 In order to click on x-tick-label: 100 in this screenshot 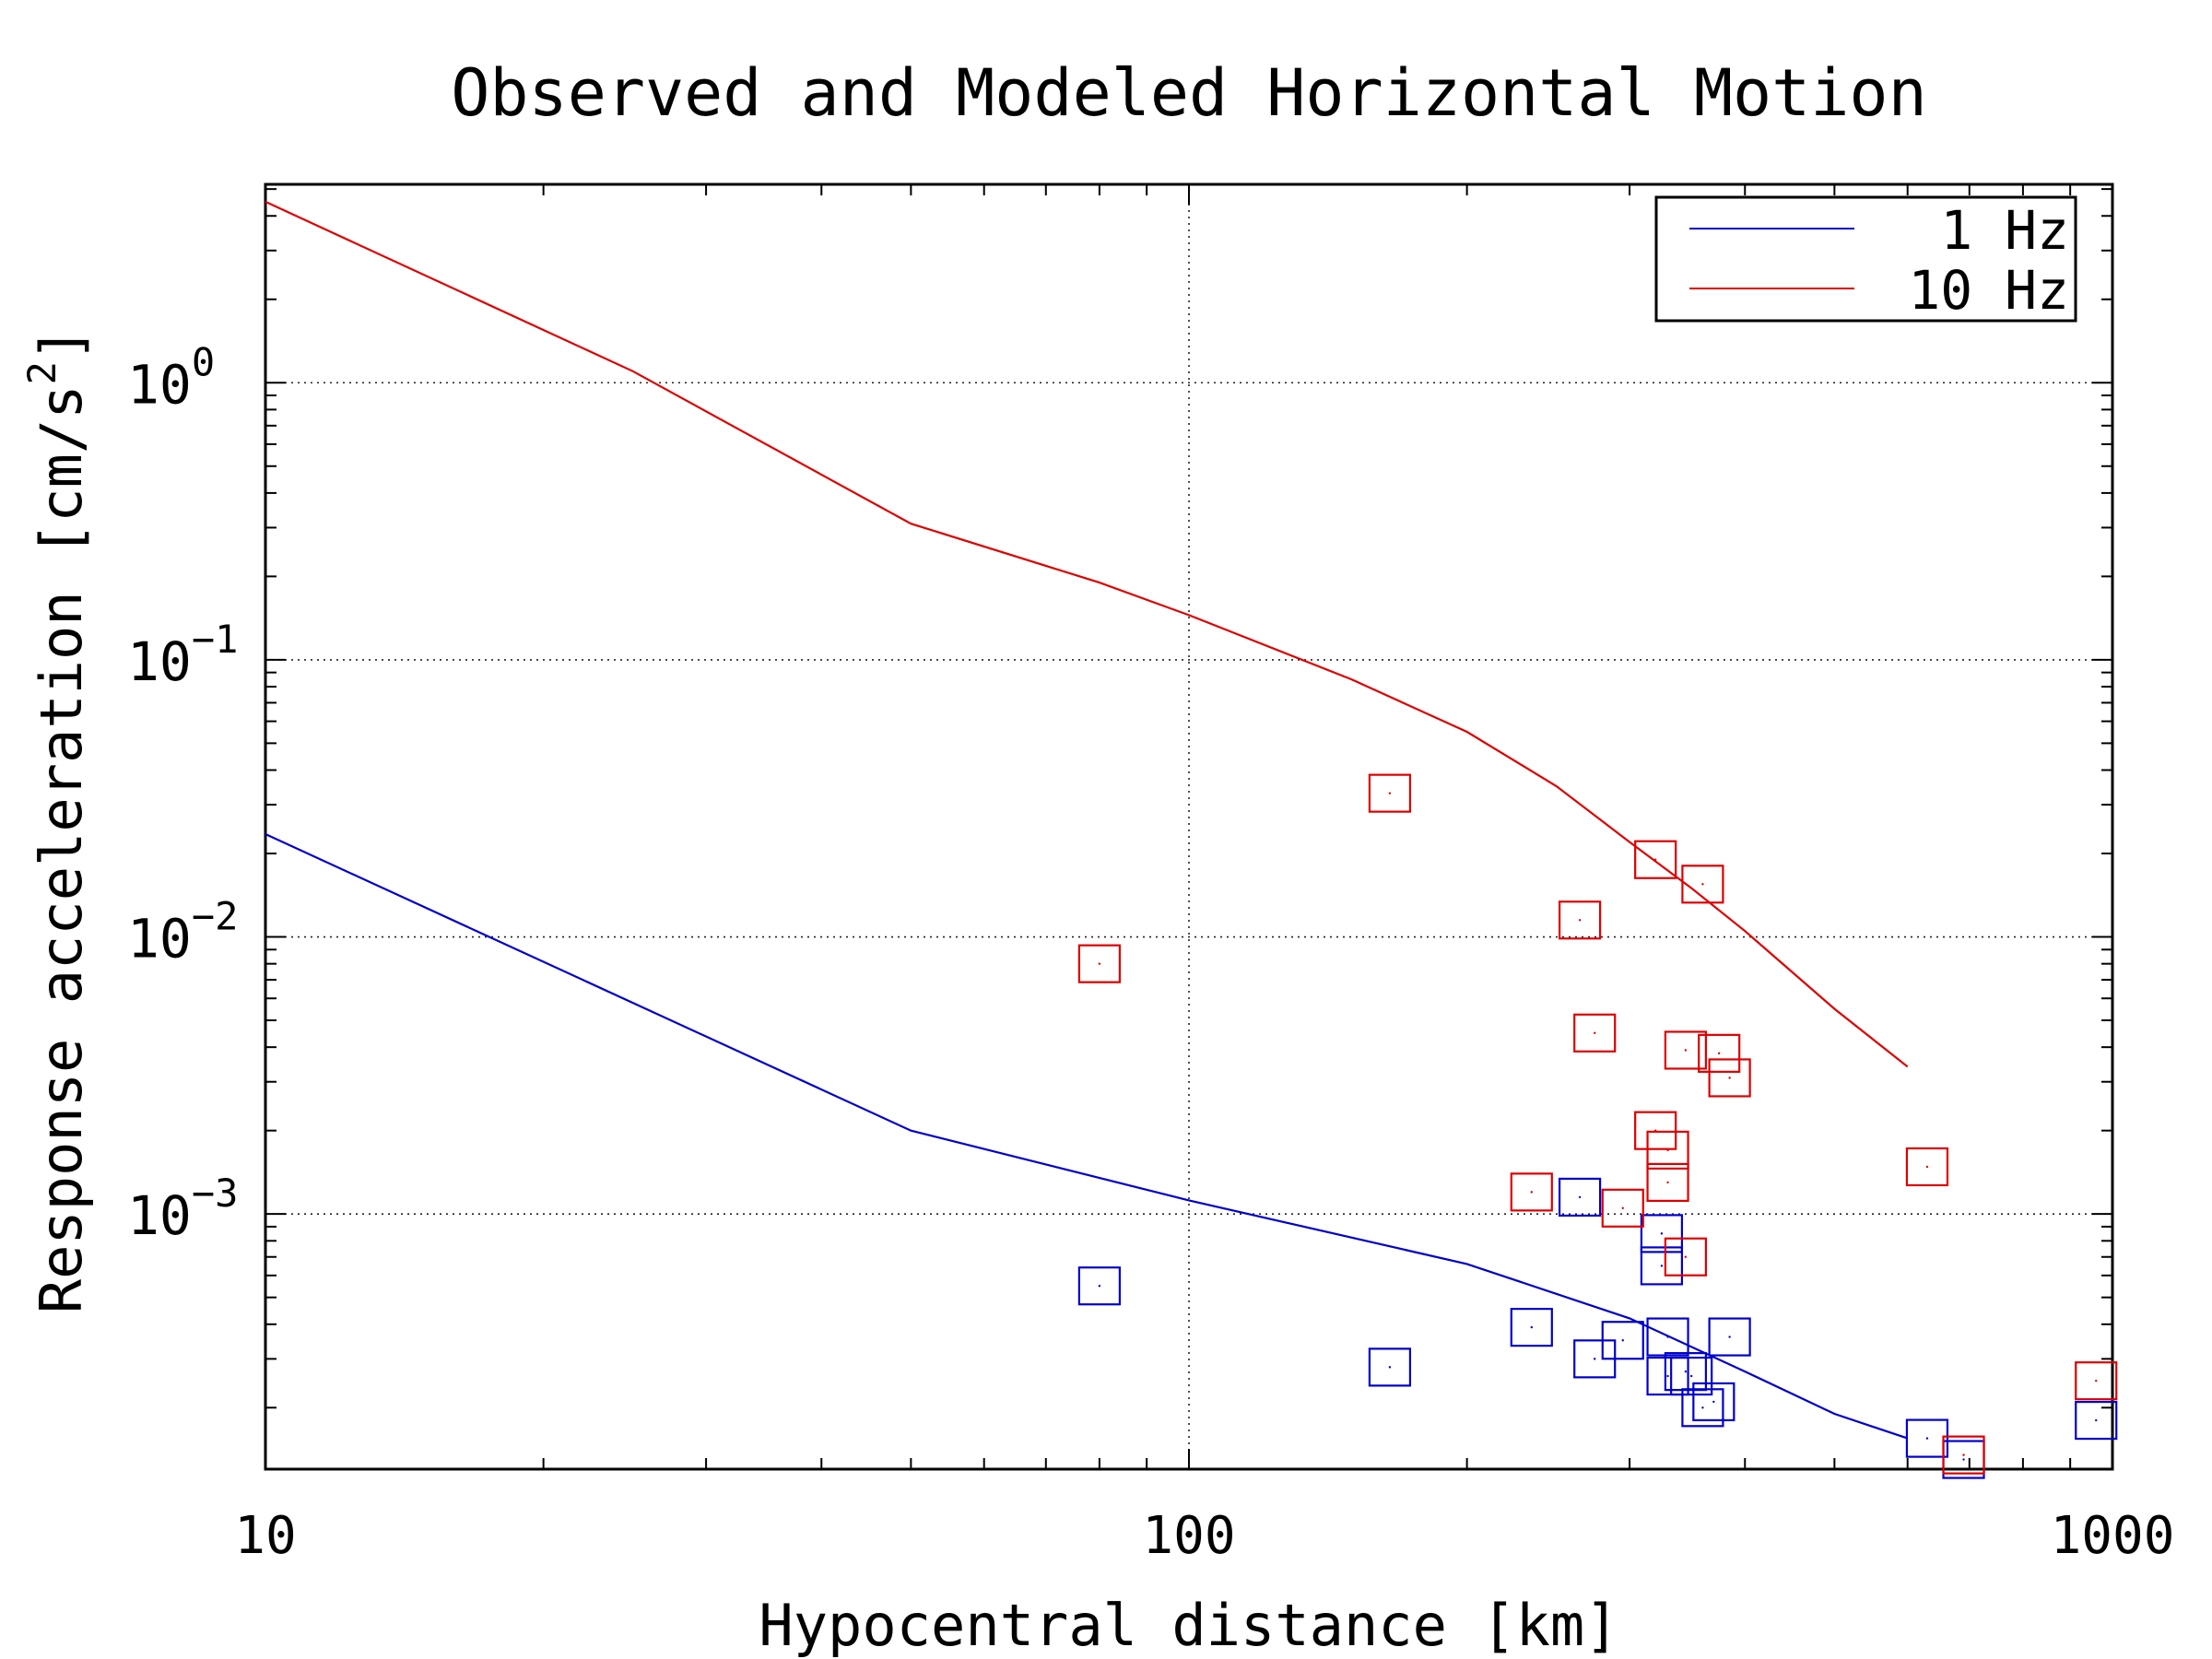, I will do `click(1188, 1536)`.